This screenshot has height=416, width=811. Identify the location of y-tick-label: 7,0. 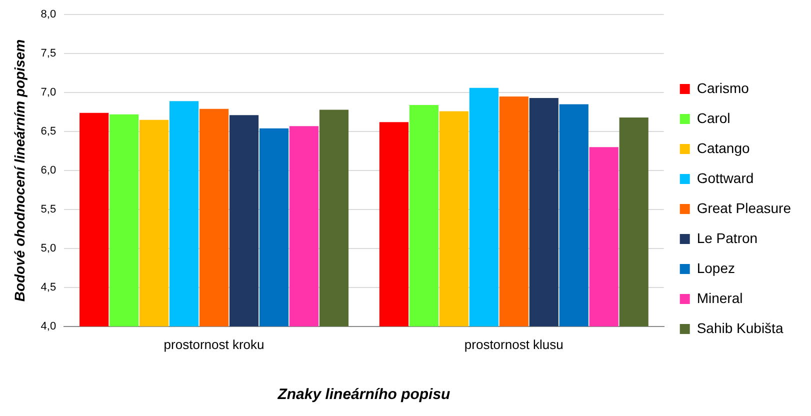
(48, 92).